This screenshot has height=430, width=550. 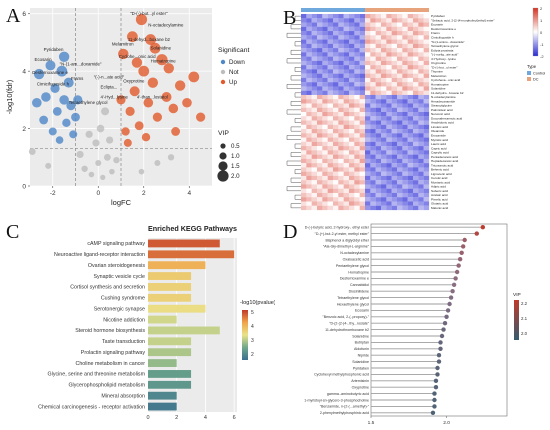 What do you see at coordinates (440, 182) in the screenshot?
I see `heatmap-row-label: Montanic acid` at bounding box center [440, 182].